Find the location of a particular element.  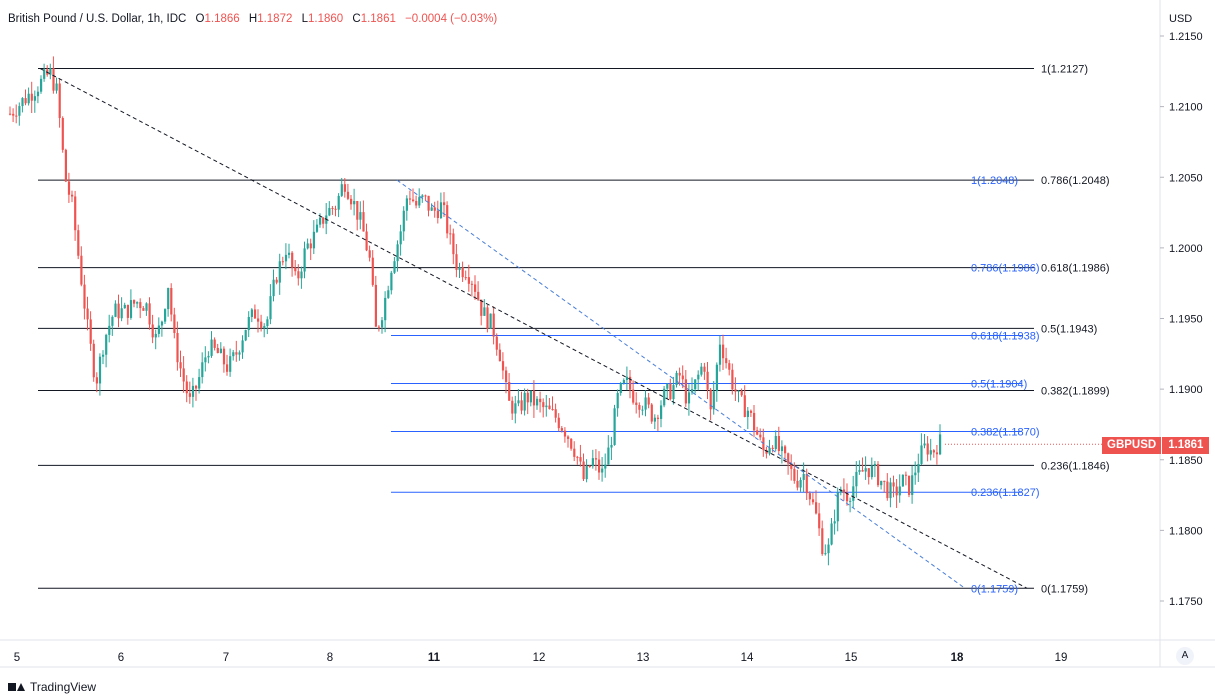

time-tick-label: 12 is located at coordinates (539, 658).